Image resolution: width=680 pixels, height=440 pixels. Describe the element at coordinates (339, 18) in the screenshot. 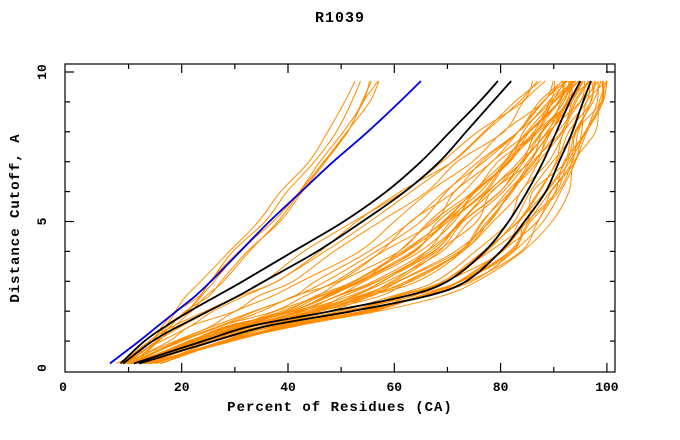

I see `chart-title: R1039` at that location.